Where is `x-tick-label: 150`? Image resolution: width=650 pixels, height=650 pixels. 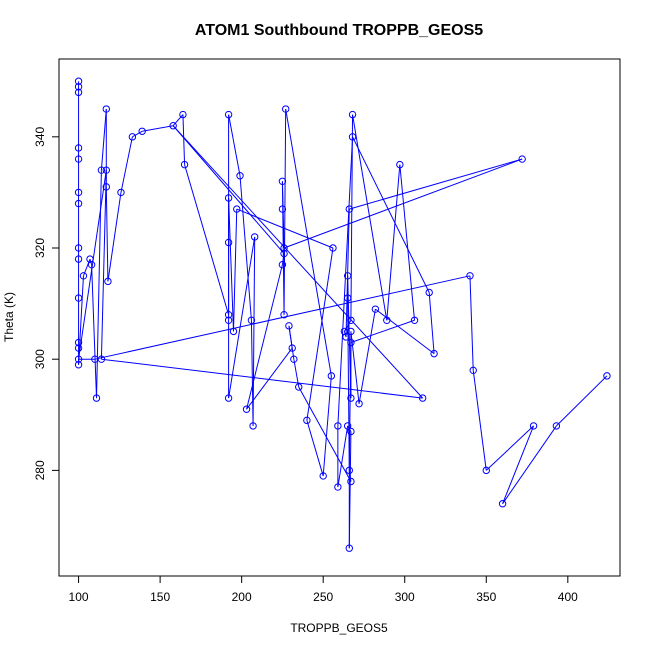
x-tick-label: 150 is located at coordinates (160, 597).